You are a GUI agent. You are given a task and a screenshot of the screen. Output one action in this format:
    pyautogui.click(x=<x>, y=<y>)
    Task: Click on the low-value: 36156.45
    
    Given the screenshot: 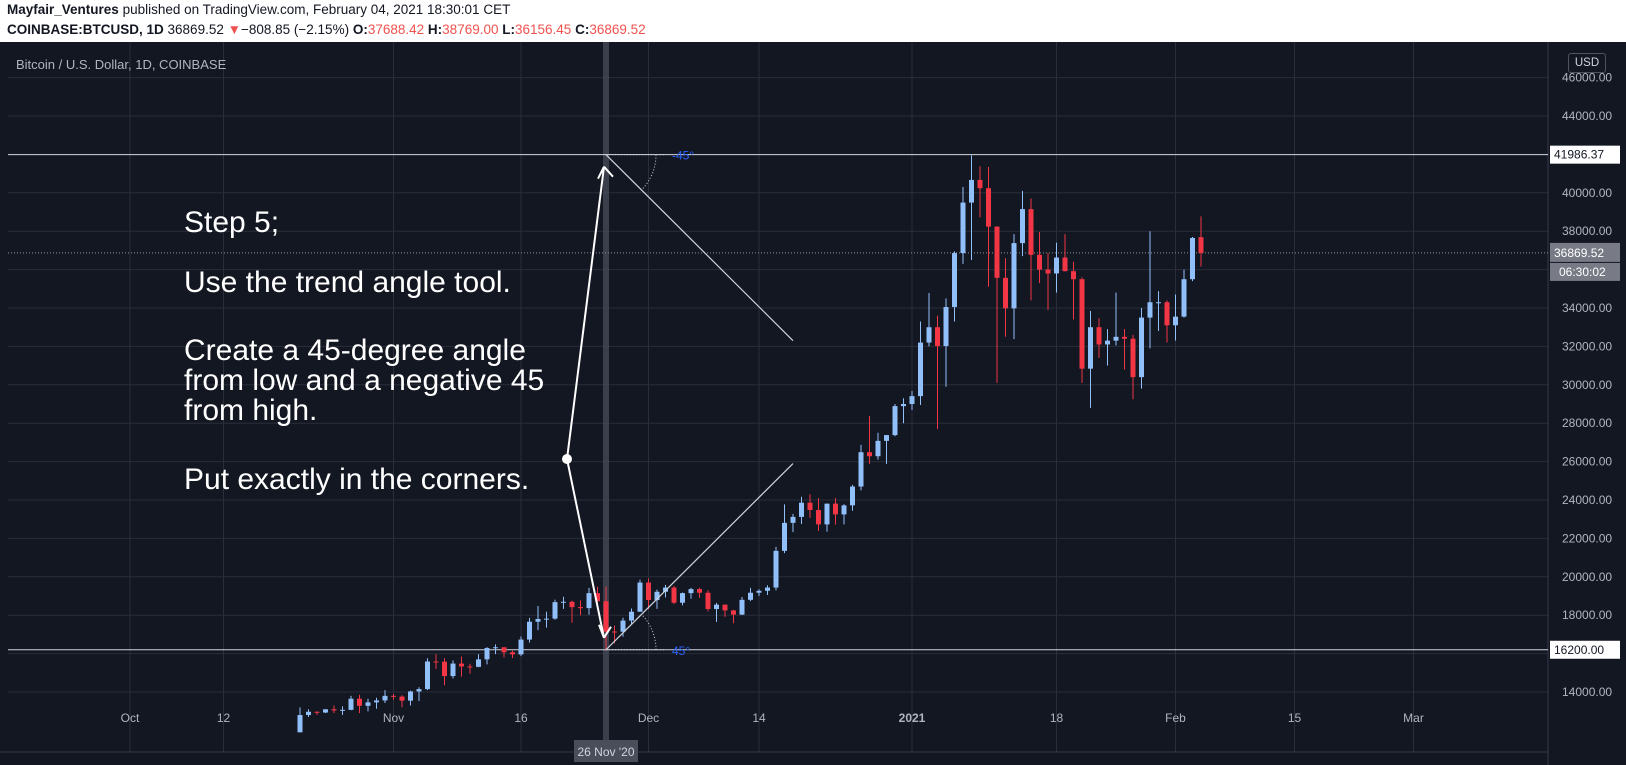 What is the action you would take?
    pyautogui.click(x=543, y=29)
    